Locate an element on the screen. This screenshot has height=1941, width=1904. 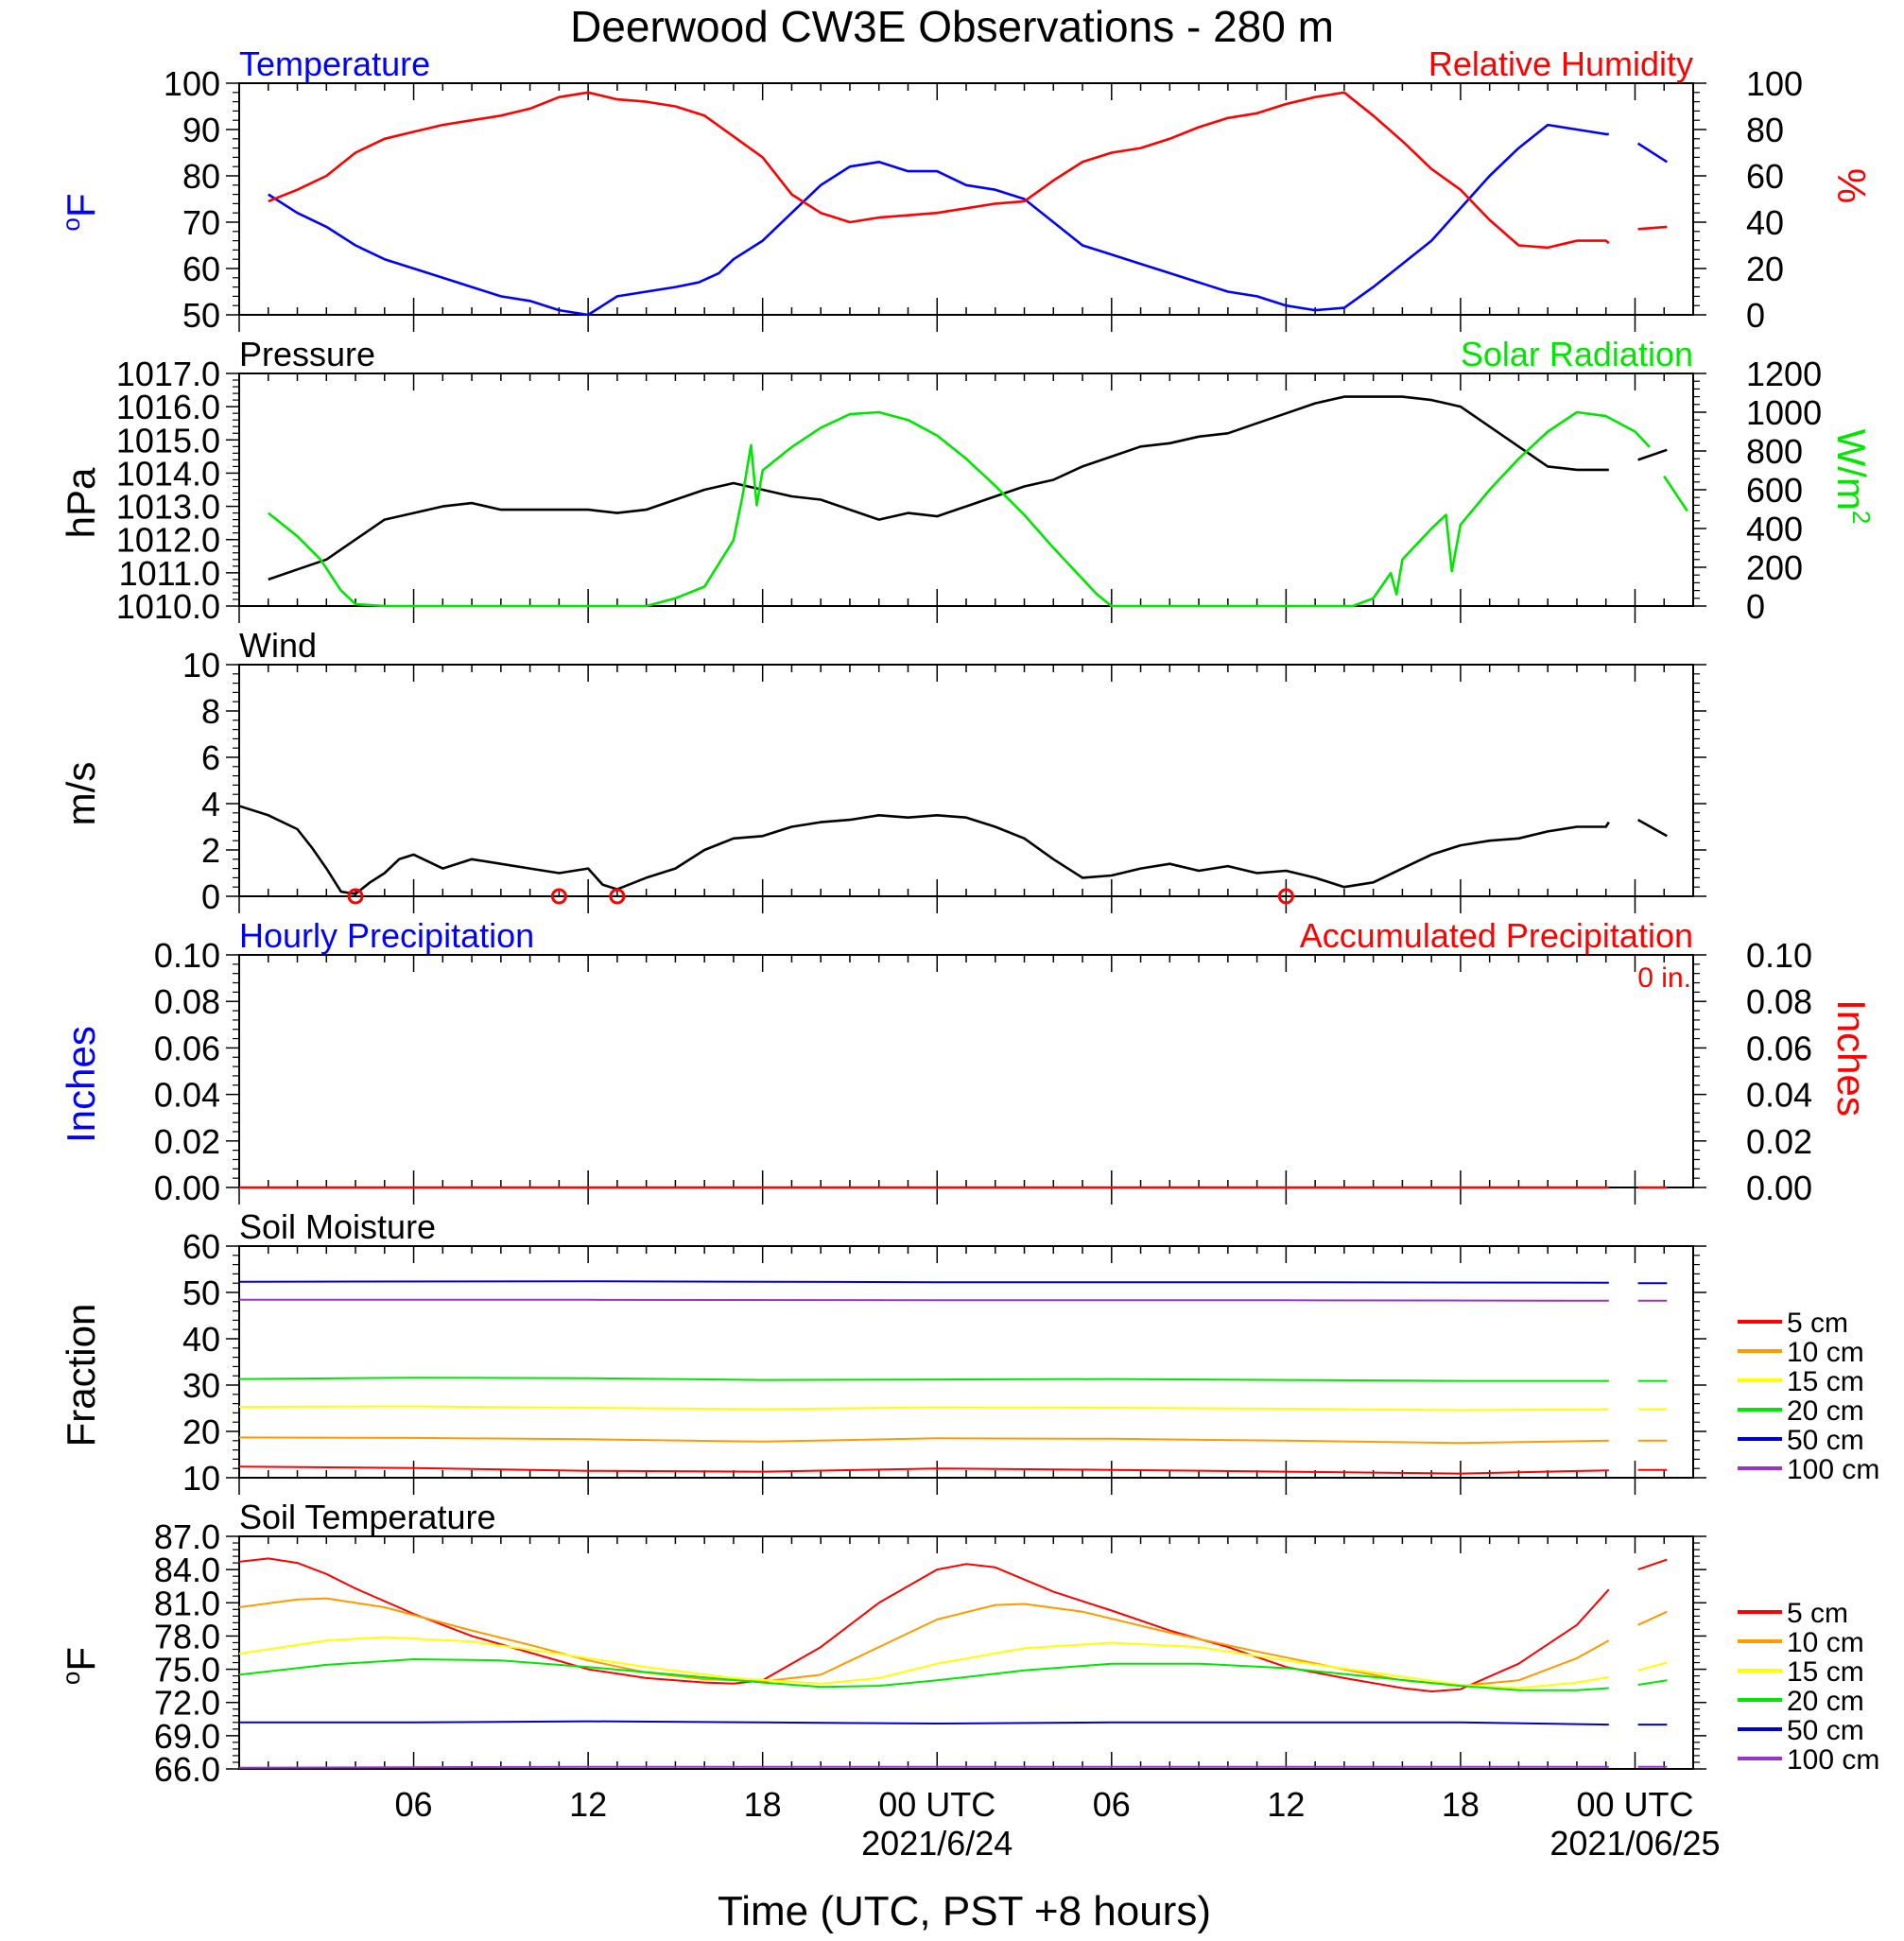
y-tick-label: 60 is located at coordinates (201, 1247).